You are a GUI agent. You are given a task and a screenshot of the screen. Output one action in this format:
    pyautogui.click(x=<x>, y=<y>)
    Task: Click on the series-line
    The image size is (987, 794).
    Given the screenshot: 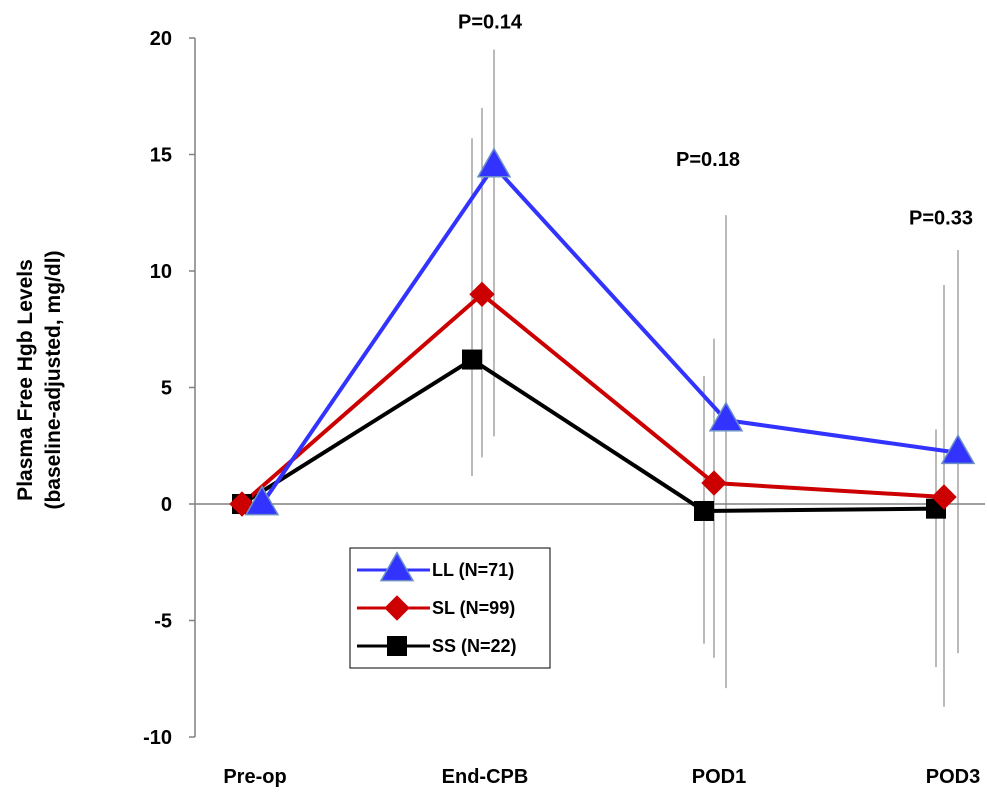 What is the action you would take?
    pyautogui.click(x=588, y=435)
    